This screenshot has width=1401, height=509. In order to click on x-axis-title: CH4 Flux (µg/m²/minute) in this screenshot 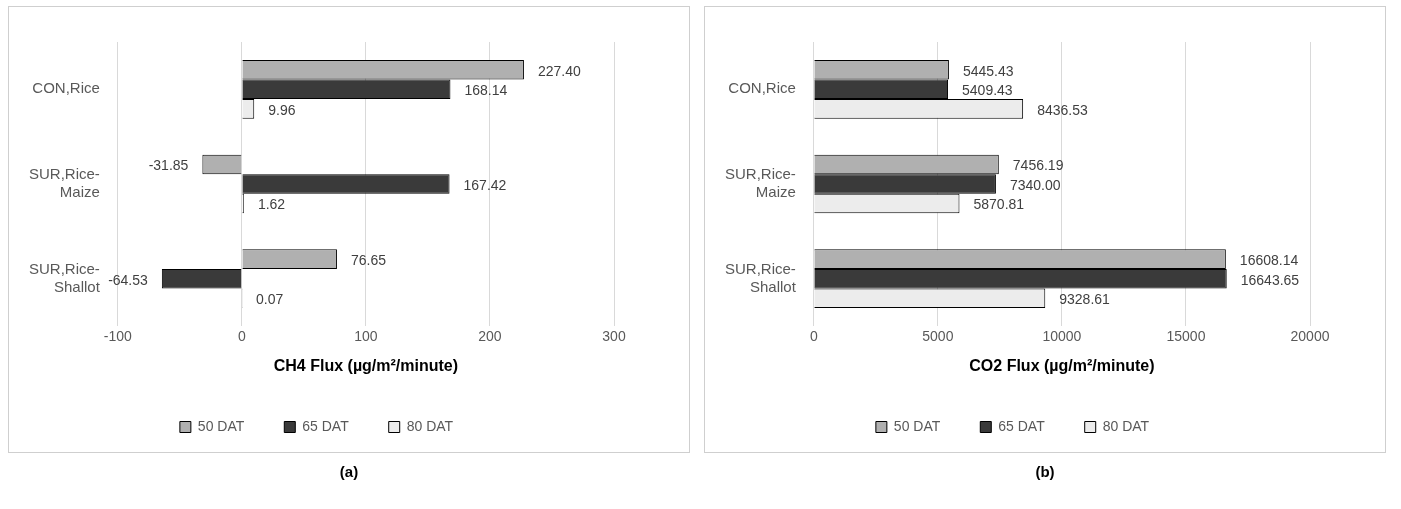, I will do `click(366, 365)`.